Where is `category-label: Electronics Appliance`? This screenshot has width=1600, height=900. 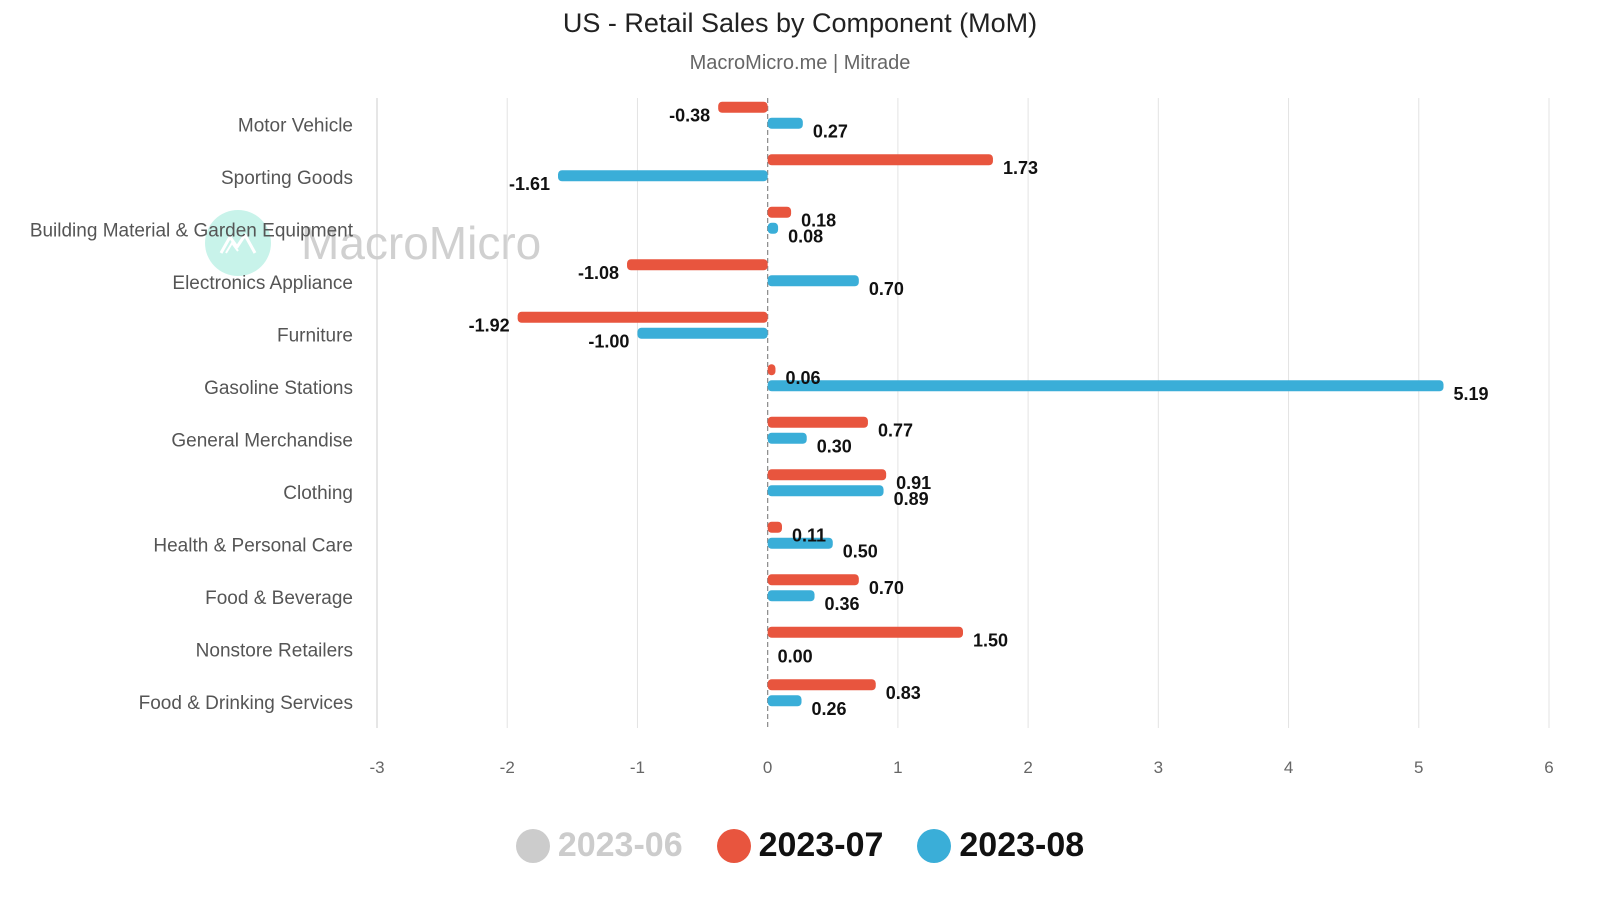 category-label: Electronics Appliance is located at coordinates (262, 283).